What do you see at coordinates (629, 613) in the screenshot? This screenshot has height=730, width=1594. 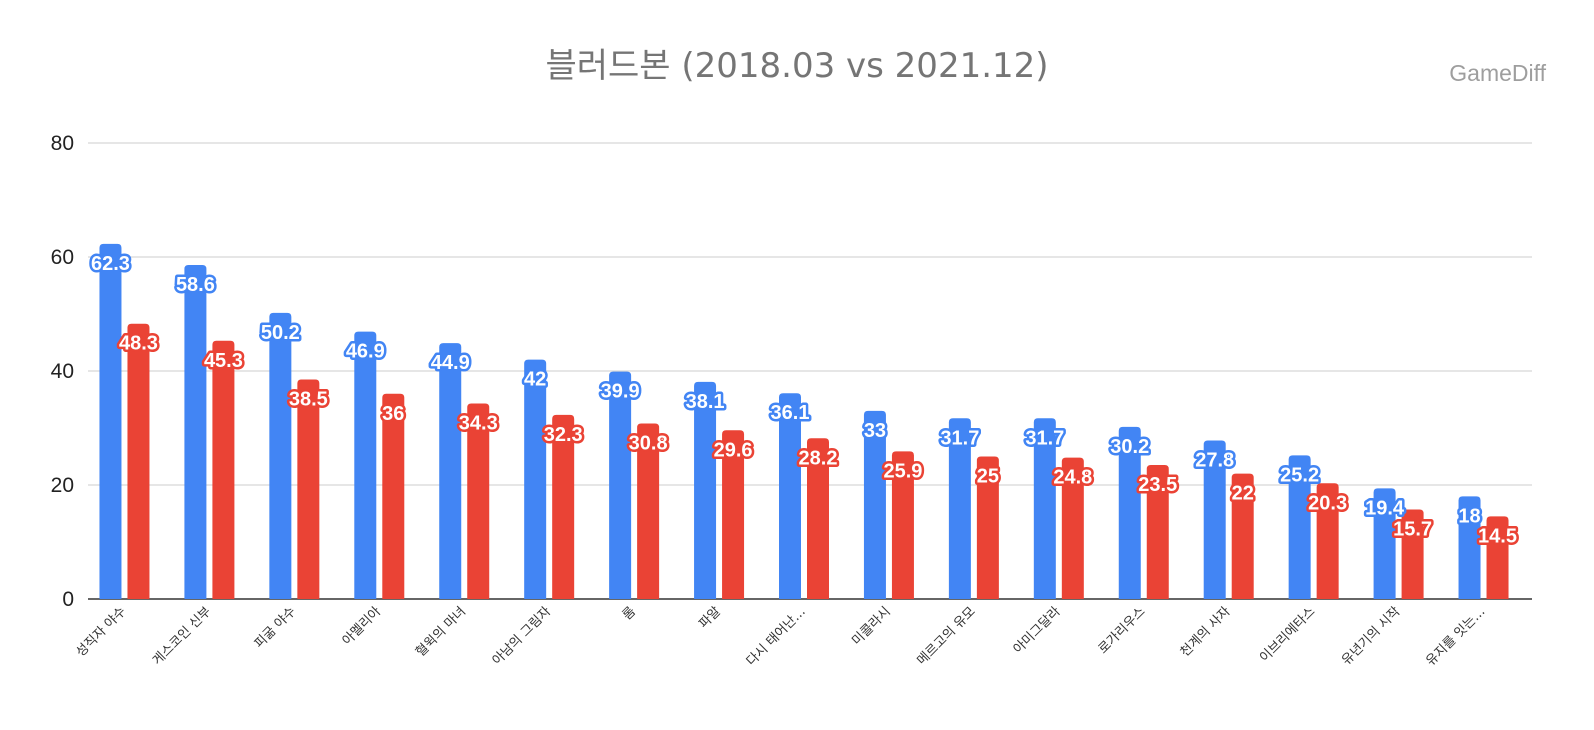 I see `x-category-label: 롬` at bounding box center [629, 613].